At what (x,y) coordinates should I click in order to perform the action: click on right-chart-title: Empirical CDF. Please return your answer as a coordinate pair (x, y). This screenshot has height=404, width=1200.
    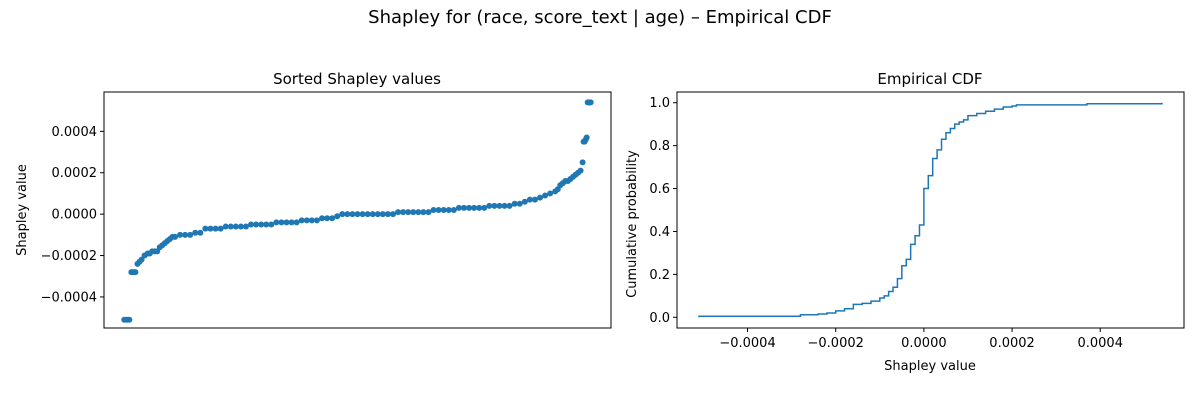
    Looking at the image, I should click on (929, 79).